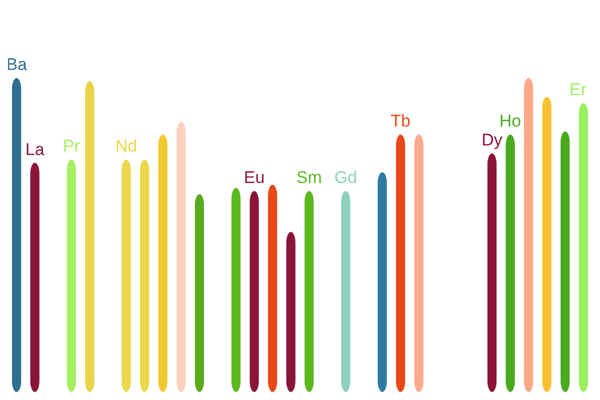 The image size is (600, 400). I want to click on x-tick-label: Gd, so click(346, 178).